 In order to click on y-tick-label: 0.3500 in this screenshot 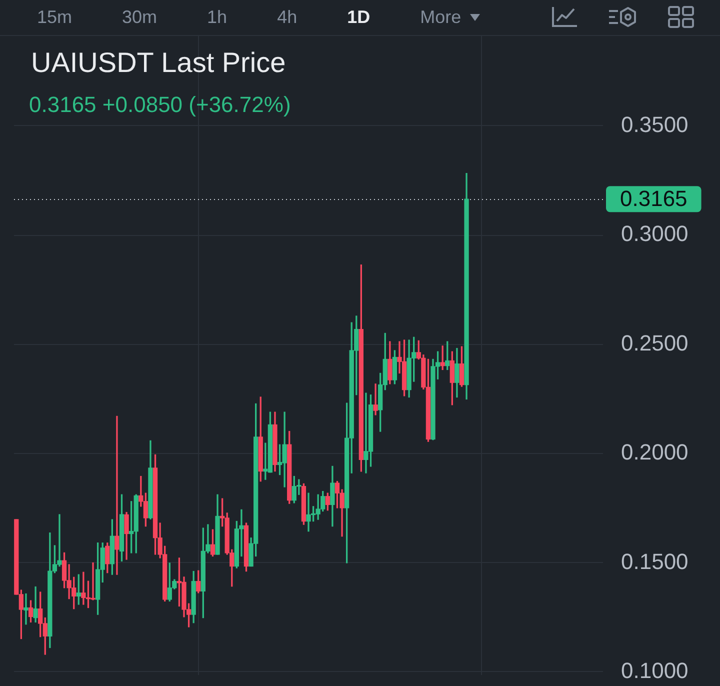, I will do `click(654, 125)`.